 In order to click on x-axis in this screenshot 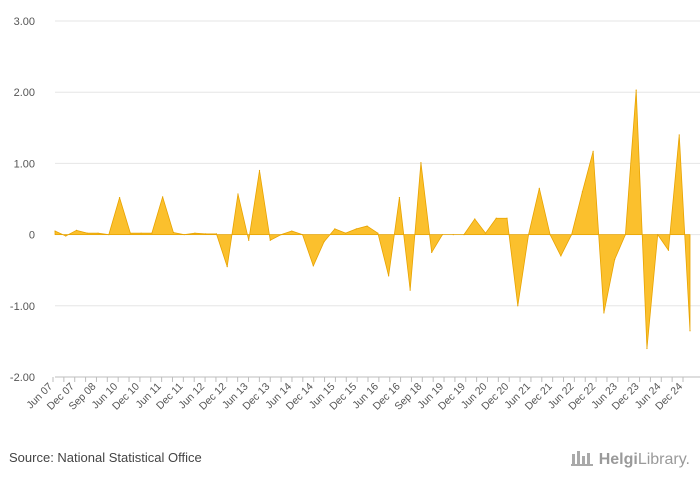, I will do `click(376, 379)`.